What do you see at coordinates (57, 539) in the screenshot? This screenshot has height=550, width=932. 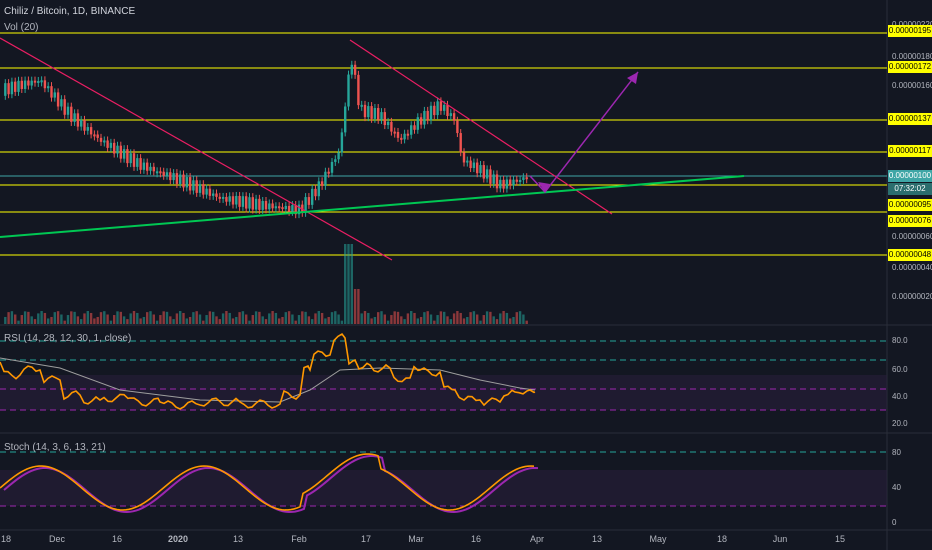 I see `time-axis-label: Dec` at bounding box center [57, 539].